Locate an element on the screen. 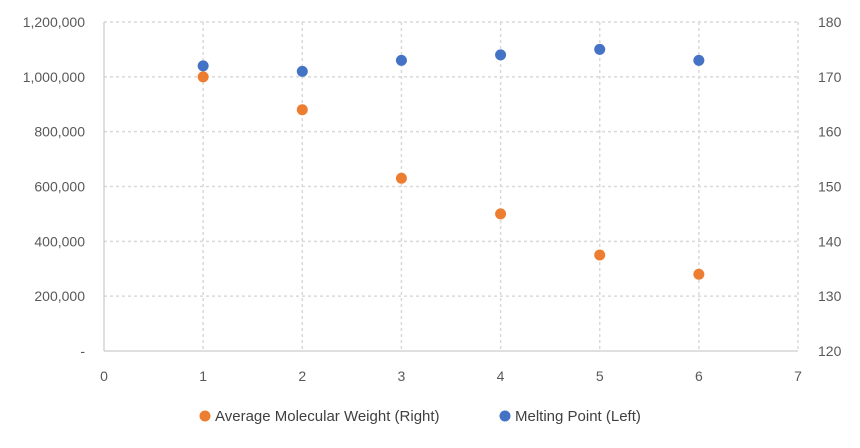  y-right-tick-label: 140 is located at coordinates (830, 241).